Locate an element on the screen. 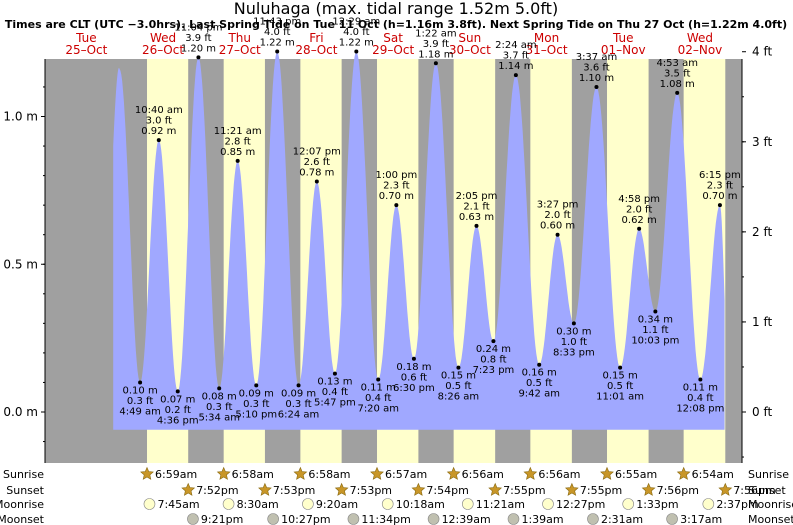  sunrise-time: 6:56am is located at coordinates (483, 474).